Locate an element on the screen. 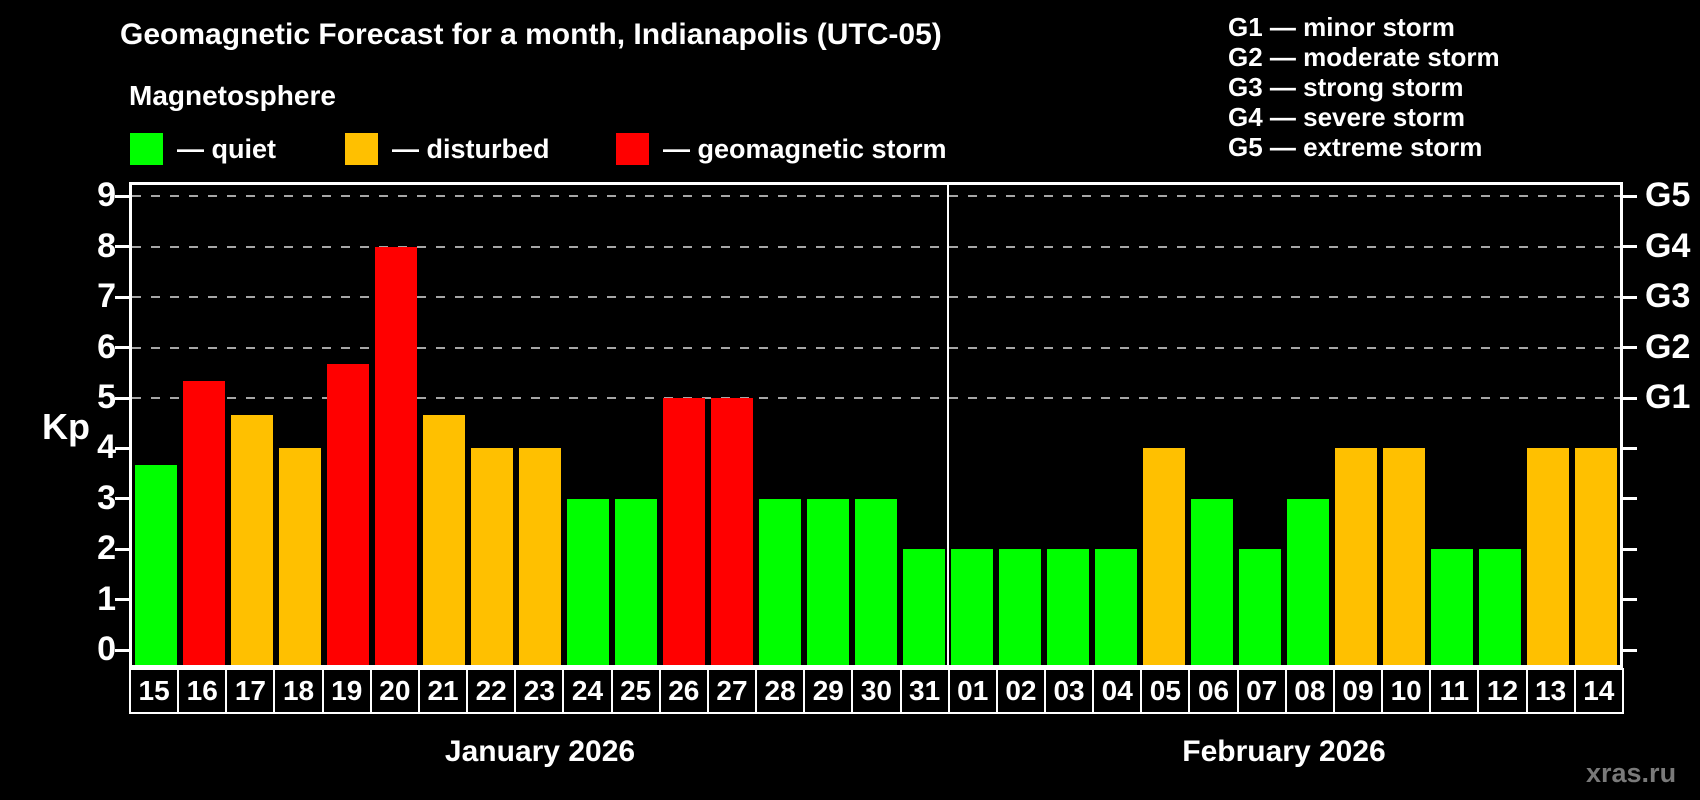 Image resolution: width=1700 pixels, height=800 pixels. day-label-box: 14 is located at coordinates (1598, 691).